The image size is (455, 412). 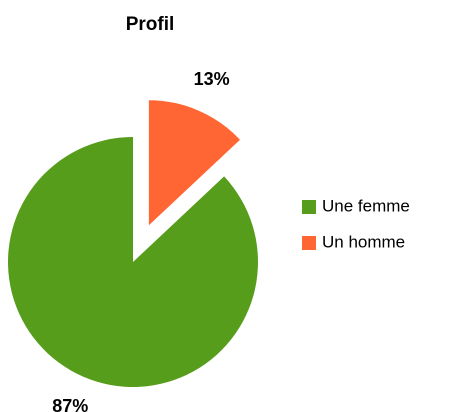 What do you see at coordinates (194, 163) in the screenshot?
I see `pie-slice` at bounding box center [194, 163].